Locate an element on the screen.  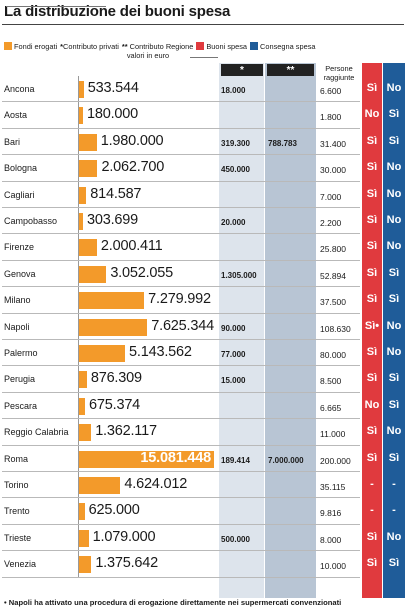
buoni-value: Sì• is located at coordinates (372, 325).